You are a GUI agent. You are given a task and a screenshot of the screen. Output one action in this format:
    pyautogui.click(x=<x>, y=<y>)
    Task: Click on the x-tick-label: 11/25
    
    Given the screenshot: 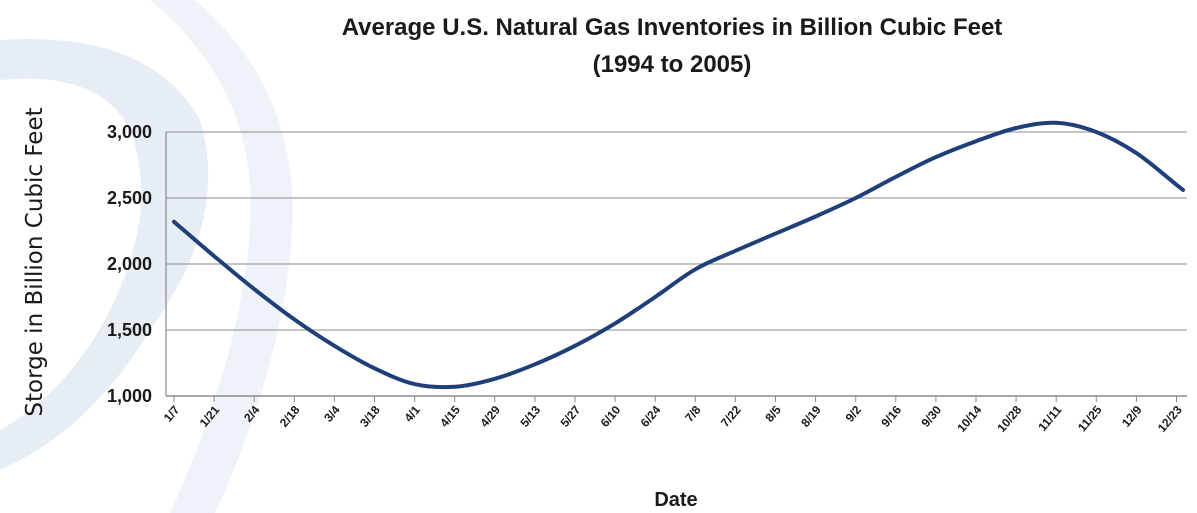 What is the action you would take?
    pyautogui.click(x=1090, y=419)
    